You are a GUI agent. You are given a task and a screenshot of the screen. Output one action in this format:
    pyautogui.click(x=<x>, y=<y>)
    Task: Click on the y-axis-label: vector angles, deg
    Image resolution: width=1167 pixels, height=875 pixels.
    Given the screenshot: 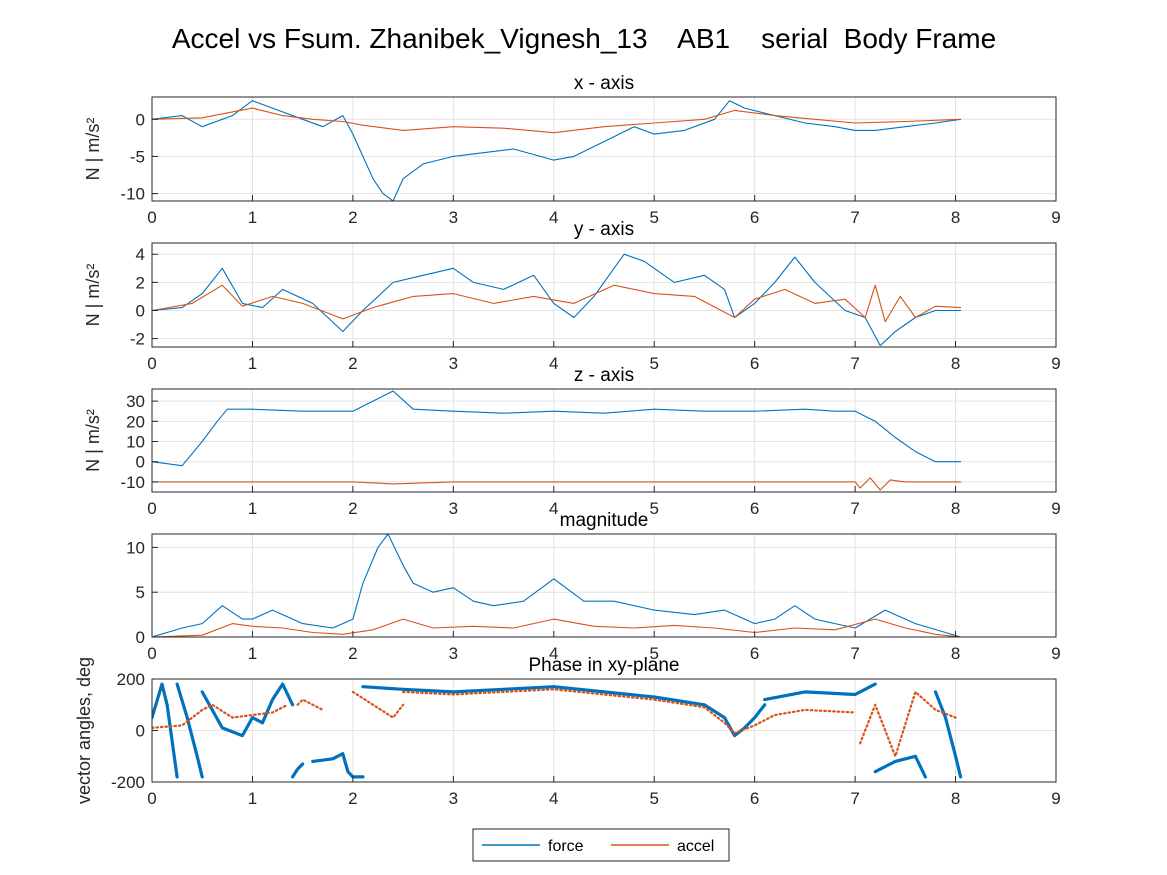 What is the action you would take?
    pyautogui.click(x=84, y=730)
    